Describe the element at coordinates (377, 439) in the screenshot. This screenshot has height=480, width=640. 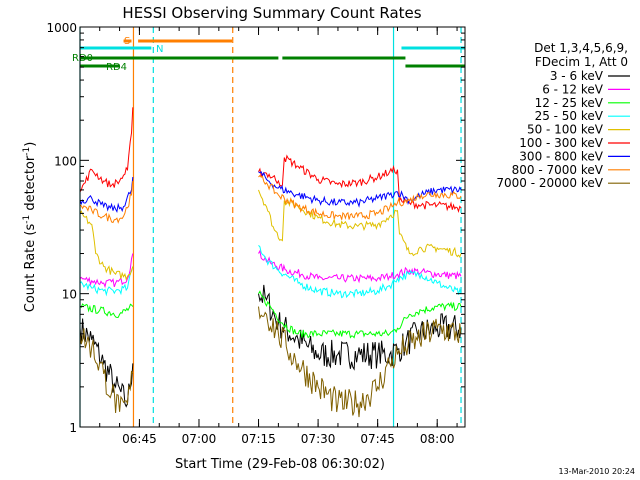
I see `x-tick-label: 07:45` at that location.